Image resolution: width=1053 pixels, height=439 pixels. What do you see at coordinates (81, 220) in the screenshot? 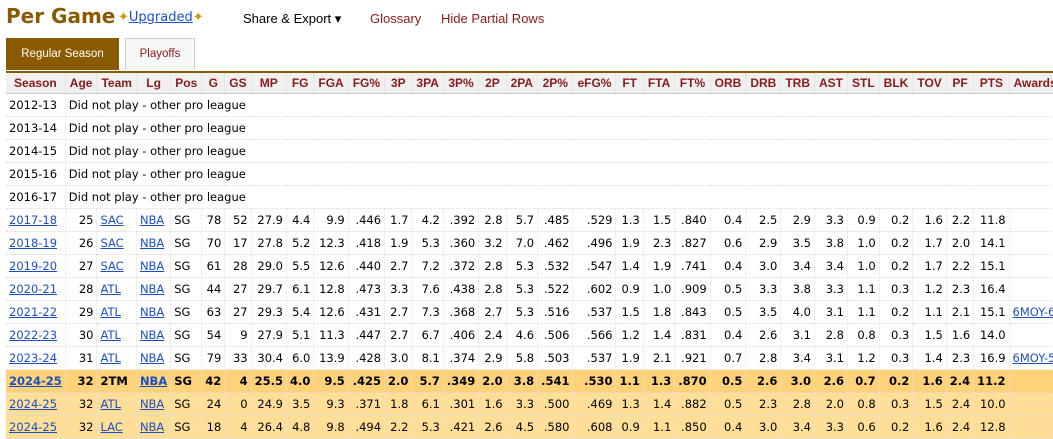
I see `cell-age: 25` at bounding box center [81, 220].